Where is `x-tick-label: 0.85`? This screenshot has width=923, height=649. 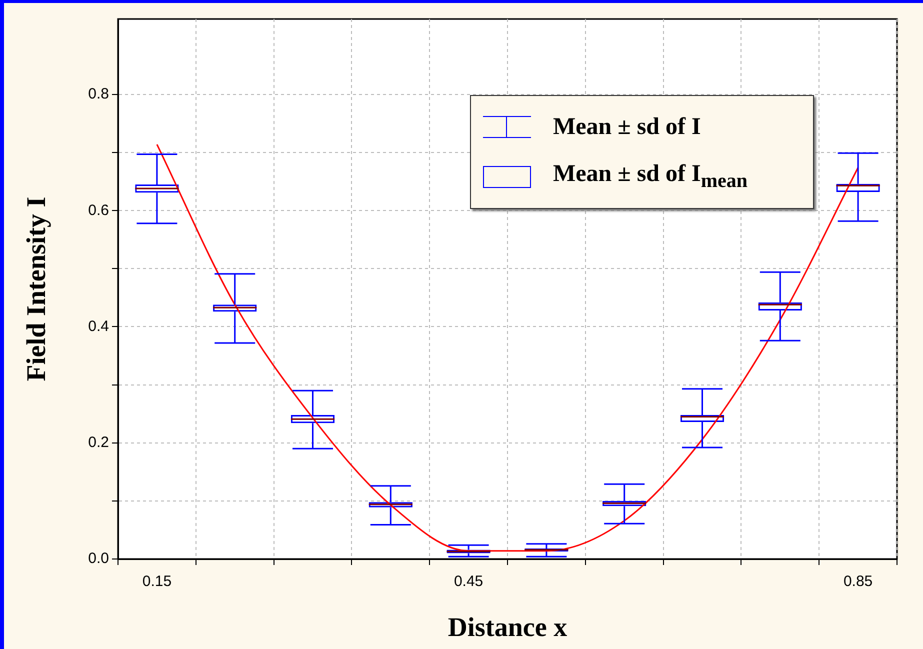 x-tick-label: 0.85 is located at coordinates (858, 581).